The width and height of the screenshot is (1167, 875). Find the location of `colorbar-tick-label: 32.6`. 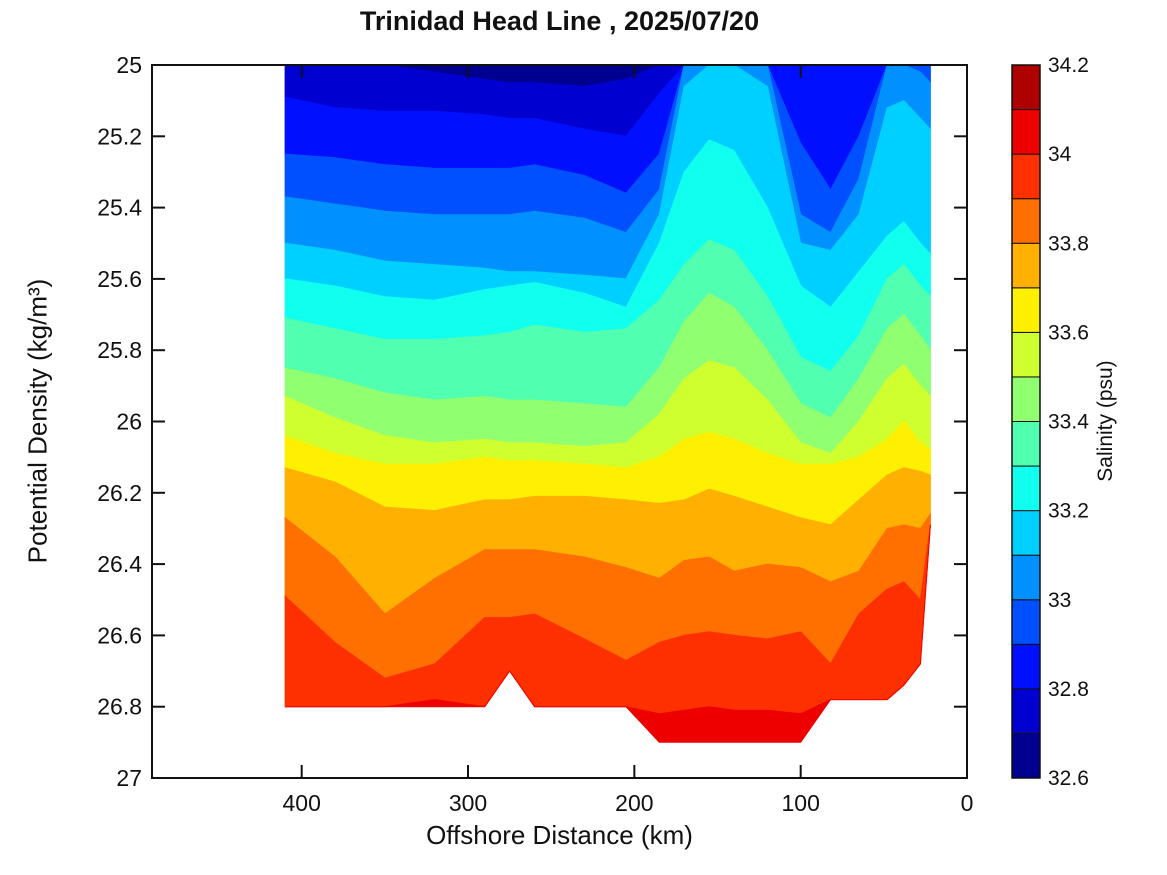

colorbar-tick-label: 32.6 is located at coordinates (1068, 778).